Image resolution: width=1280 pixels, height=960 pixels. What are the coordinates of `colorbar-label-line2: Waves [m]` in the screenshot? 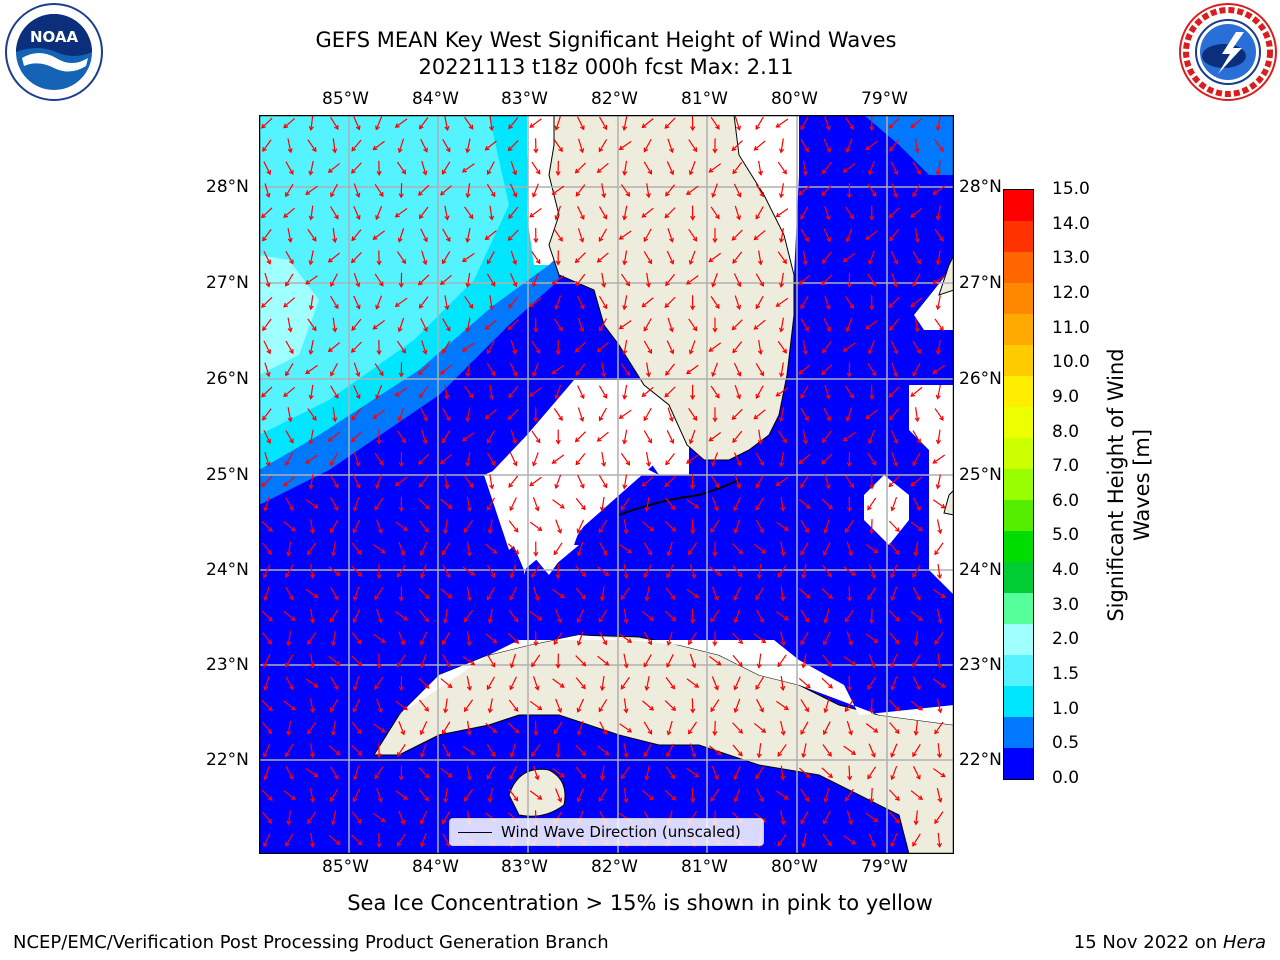 It's located at (1142, 485).